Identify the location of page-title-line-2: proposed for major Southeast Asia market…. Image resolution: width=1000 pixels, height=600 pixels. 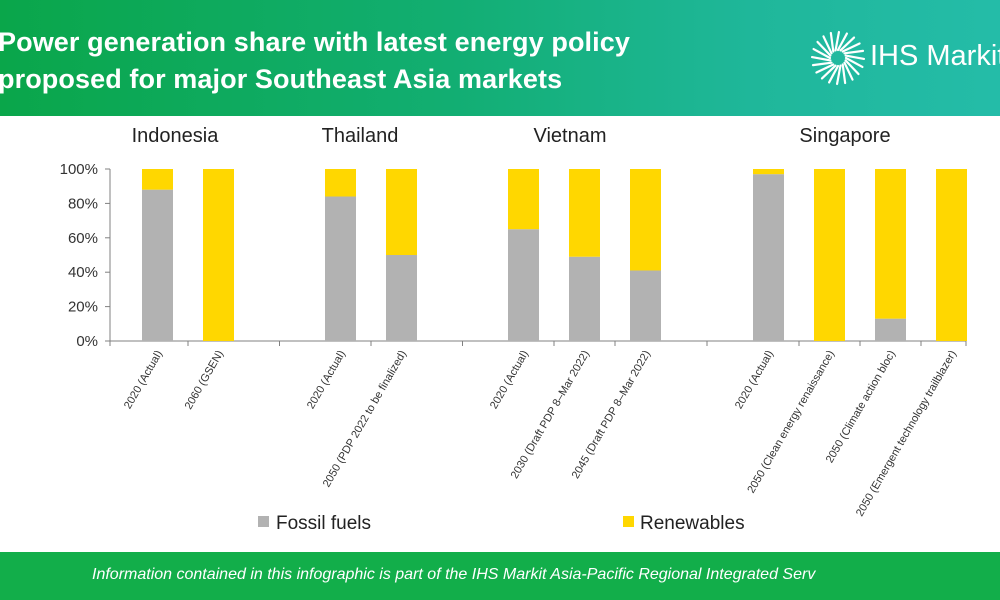
(281, 79).